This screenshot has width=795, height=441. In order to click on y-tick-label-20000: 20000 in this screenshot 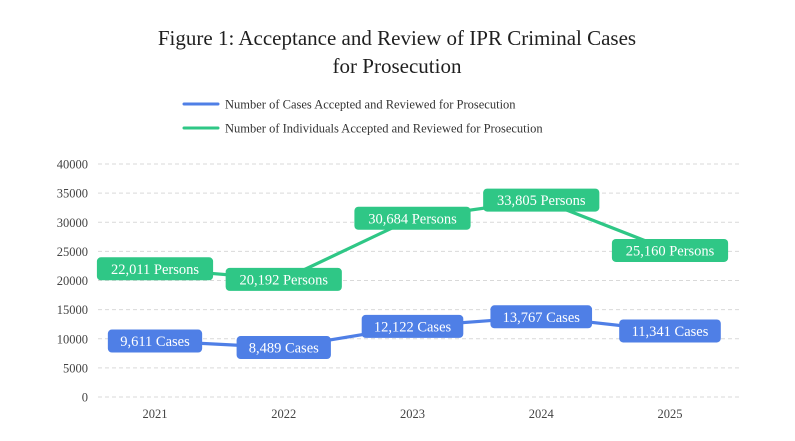, I will do `click(72, 281)`.